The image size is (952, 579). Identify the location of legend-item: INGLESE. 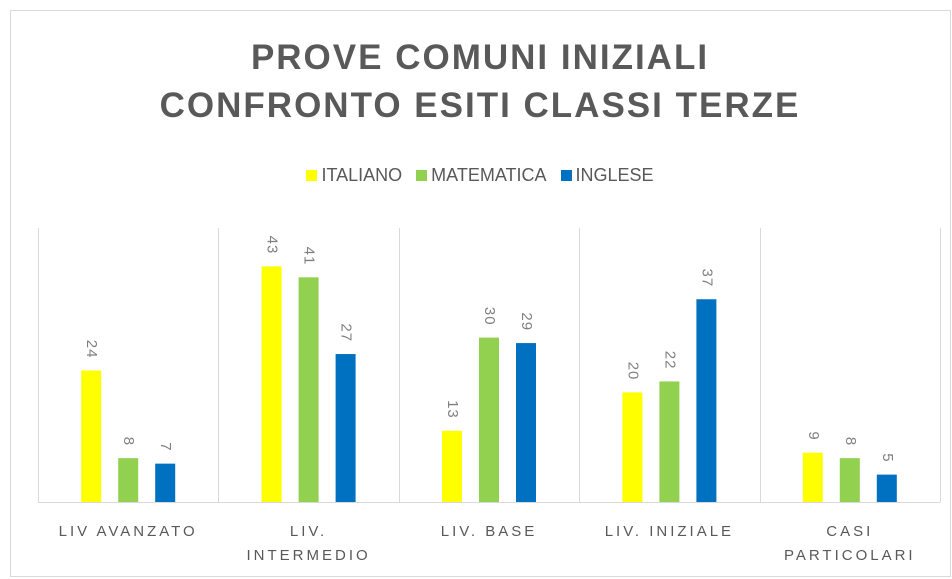
(607, 175).